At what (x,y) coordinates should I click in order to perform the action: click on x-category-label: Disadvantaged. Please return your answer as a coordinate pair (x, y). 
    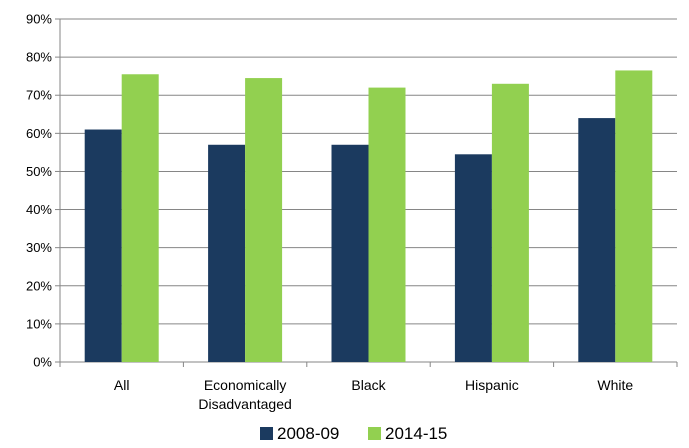
    Looking at the image, I should click on (244, 404).